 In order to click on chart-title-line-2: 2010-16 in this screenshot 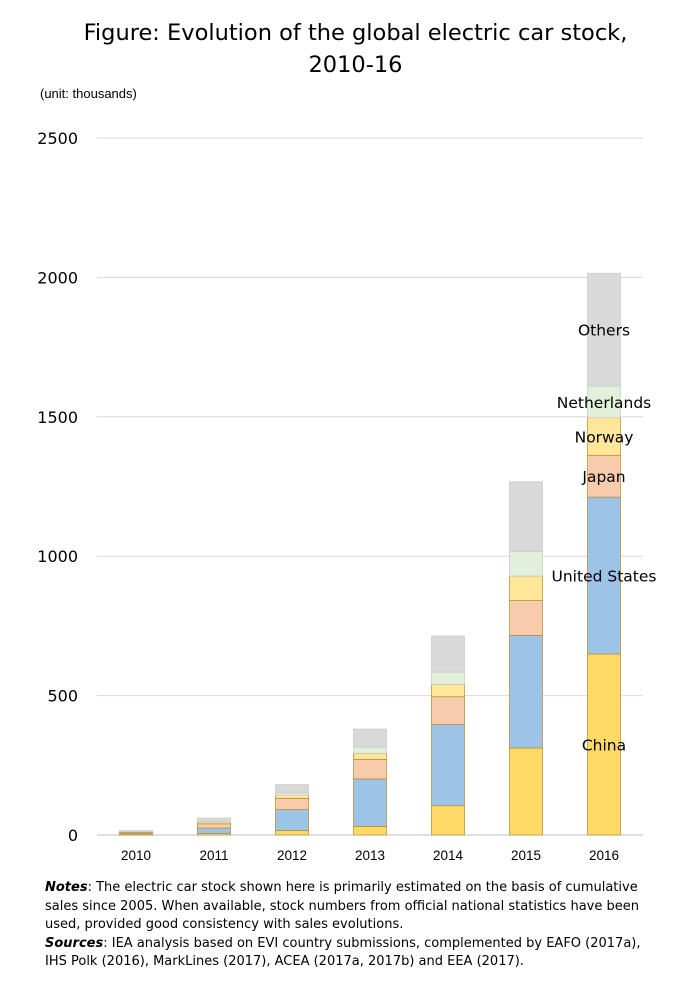, I will do `click(355, 65)`.